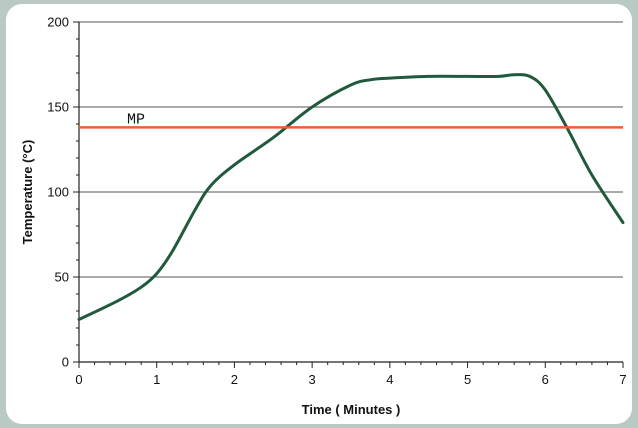 This screenshot has width=638, height=428. I want to click on y-tick-label-150: 150, so click(58, 107).